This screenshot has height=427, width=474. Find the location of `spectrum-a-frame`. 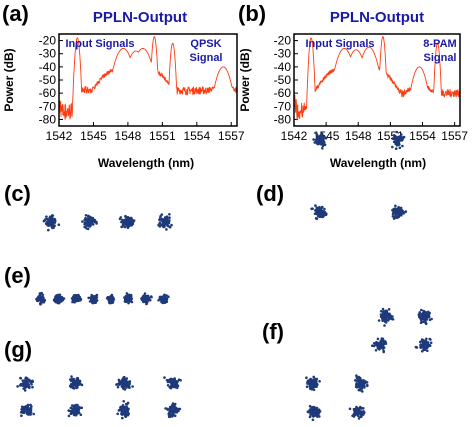

spectrum-a-frame is located at coordinates (148, 80).